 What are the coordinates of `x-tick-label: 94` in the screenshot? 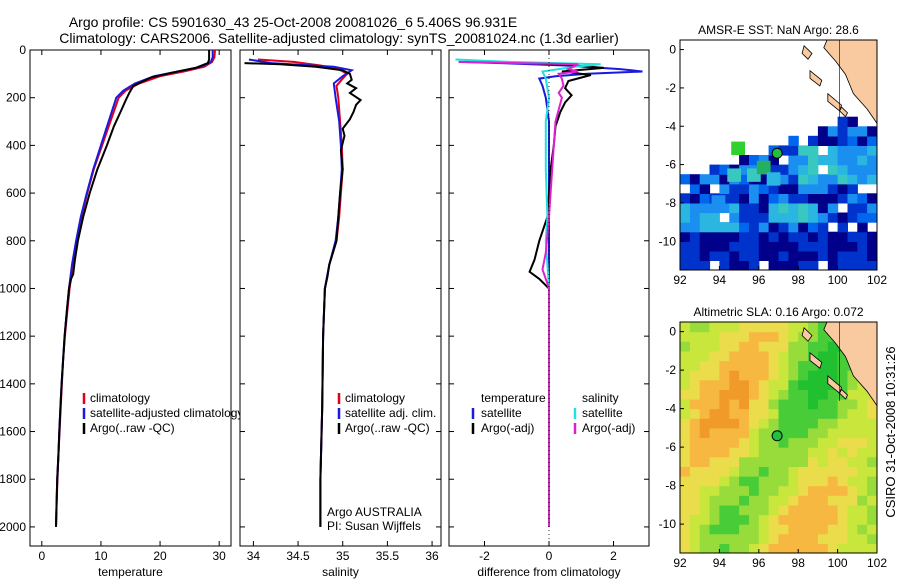 It's located at (720, 563).